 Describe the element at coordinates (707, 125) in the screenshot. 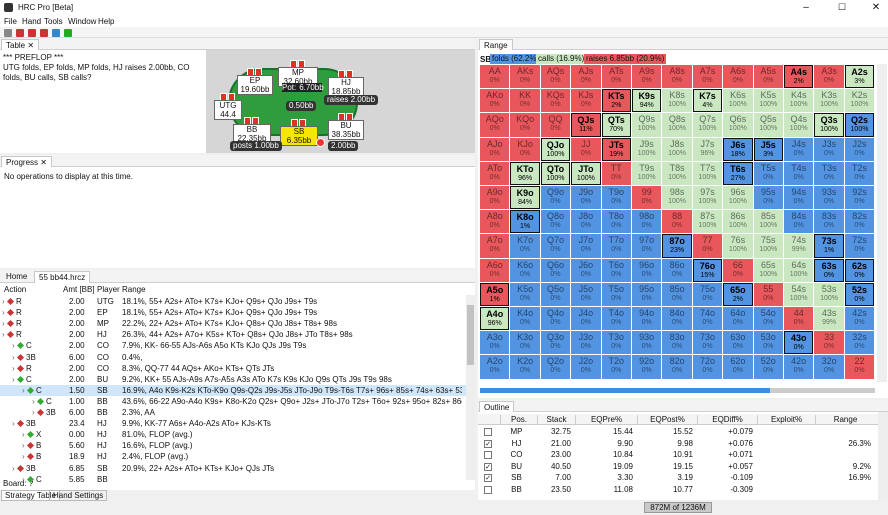

I see `hand-cell: Q7s 100%` at that location.